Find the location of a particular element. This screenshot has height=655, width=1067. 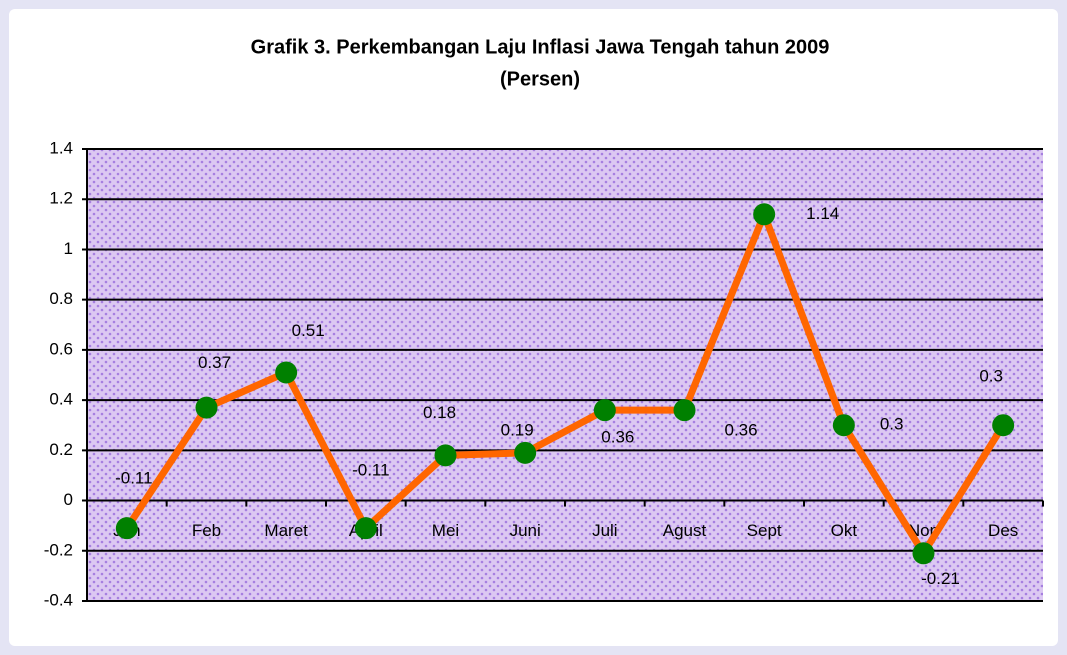

chart-subtitle: (Persen) is located at coordinates (540, 79).